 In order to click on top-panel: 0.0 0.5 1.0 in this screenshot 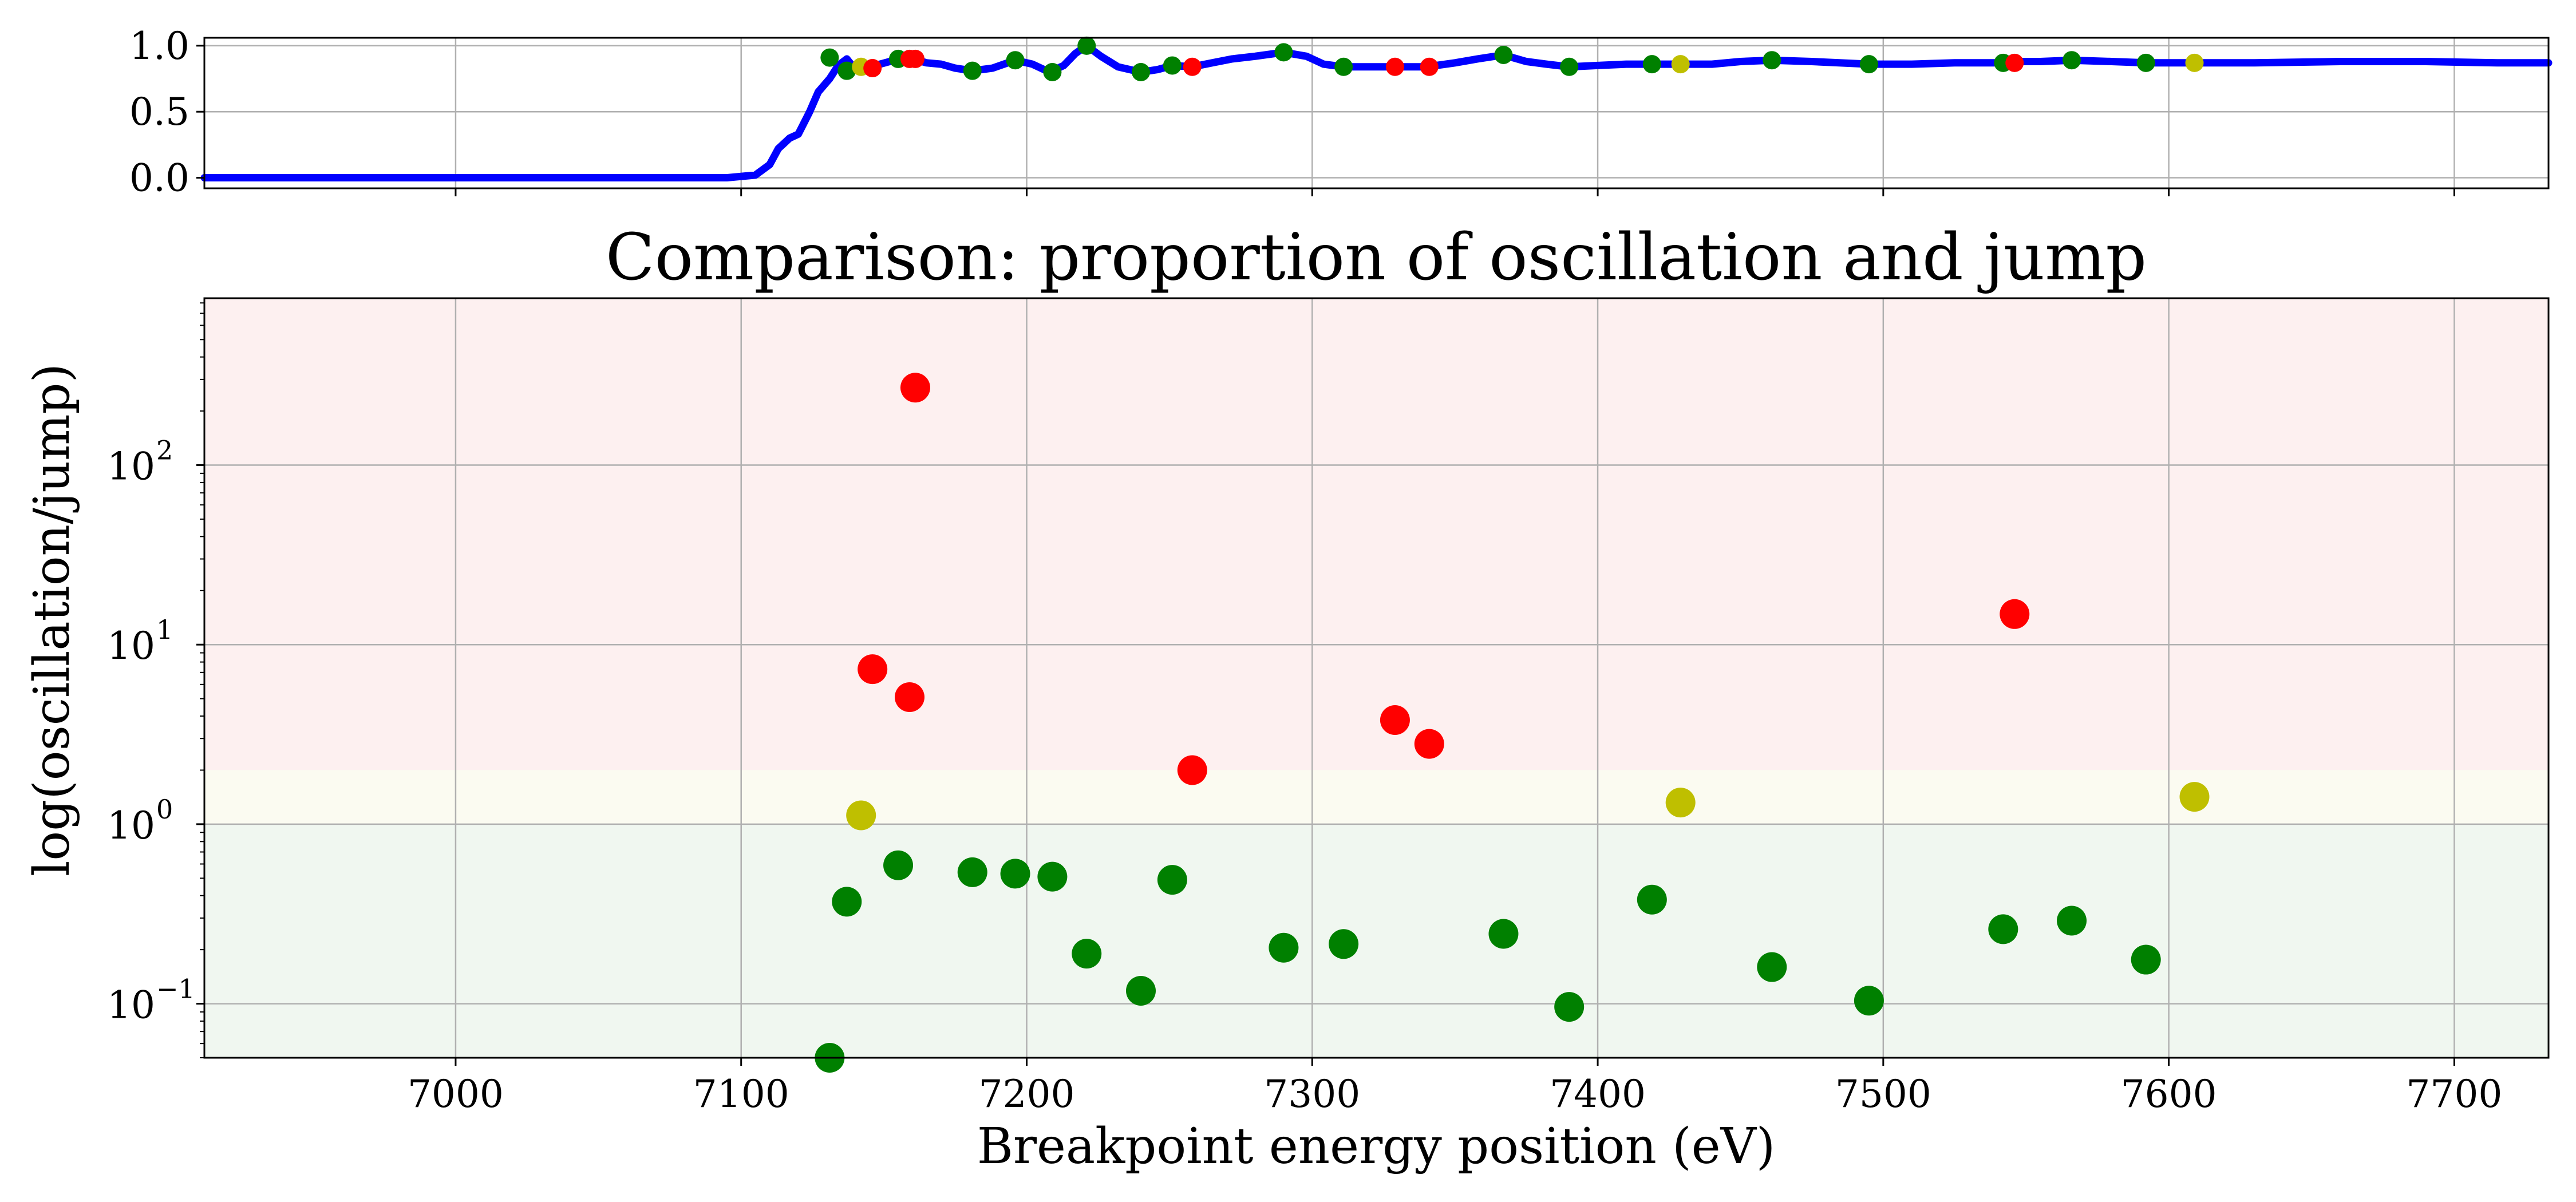, I will do `click(1341, 112)`.